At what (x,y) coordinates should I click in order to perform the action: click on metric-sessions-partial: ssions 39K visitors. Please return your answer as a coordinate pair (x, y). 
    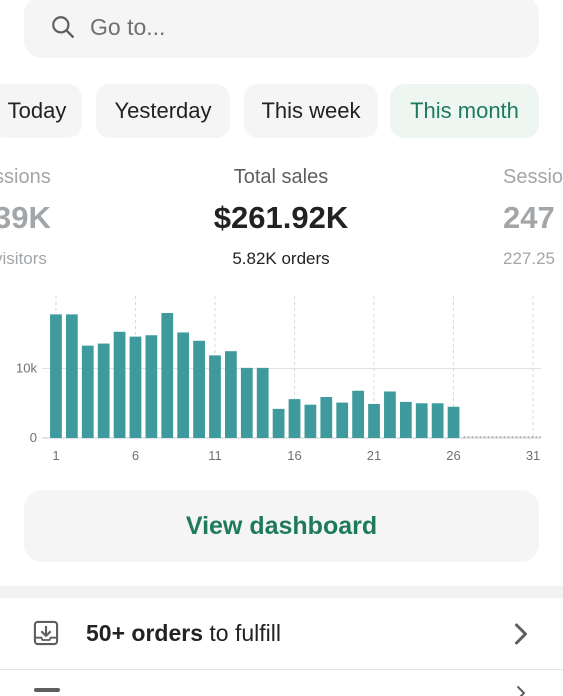
    Looking at the image, I should click on (37, 217).